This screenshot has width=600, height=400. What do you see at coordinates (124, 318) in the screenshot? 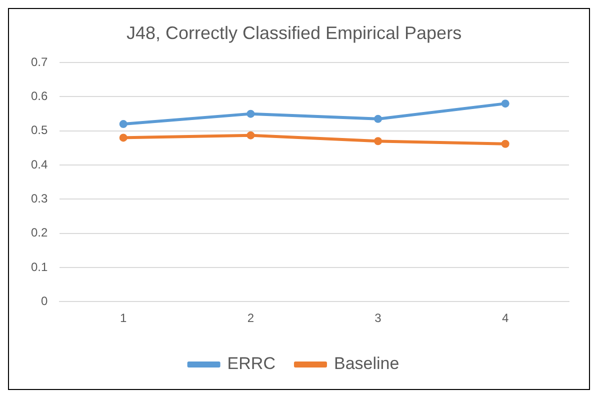
I see `x-tick-label: 1` at bounding box center [124, 318].